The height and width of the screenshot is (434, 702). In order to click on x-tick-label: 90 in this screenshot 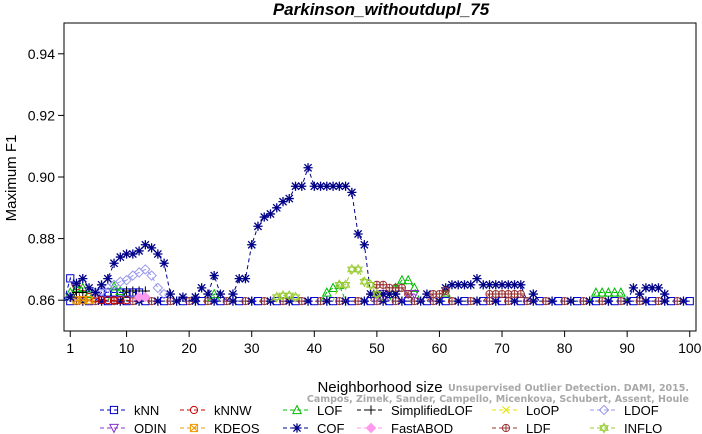, I will do `click(627, 348)`.